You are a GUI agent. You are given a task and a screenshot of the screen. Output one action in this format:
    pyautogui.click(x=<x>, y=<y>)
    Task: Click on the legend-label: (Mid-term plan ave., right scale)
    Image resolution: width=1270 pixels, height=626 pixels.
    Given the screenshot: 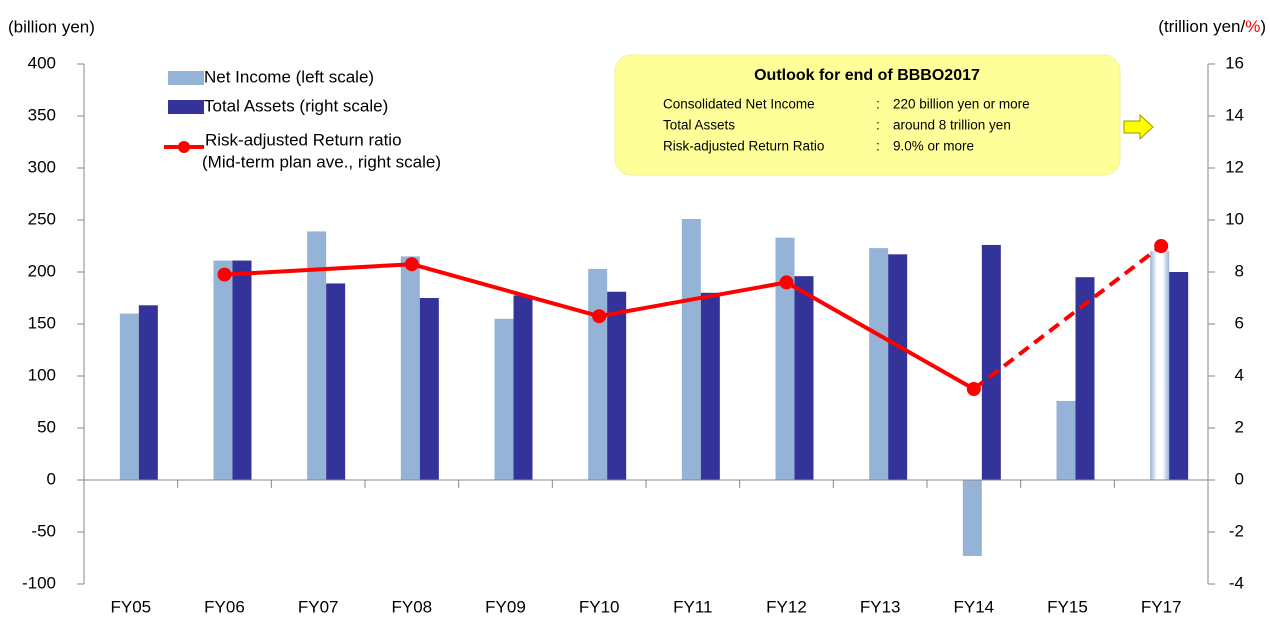 What is the action you would take?
    pyautogui.click(x=321, y=161)
    